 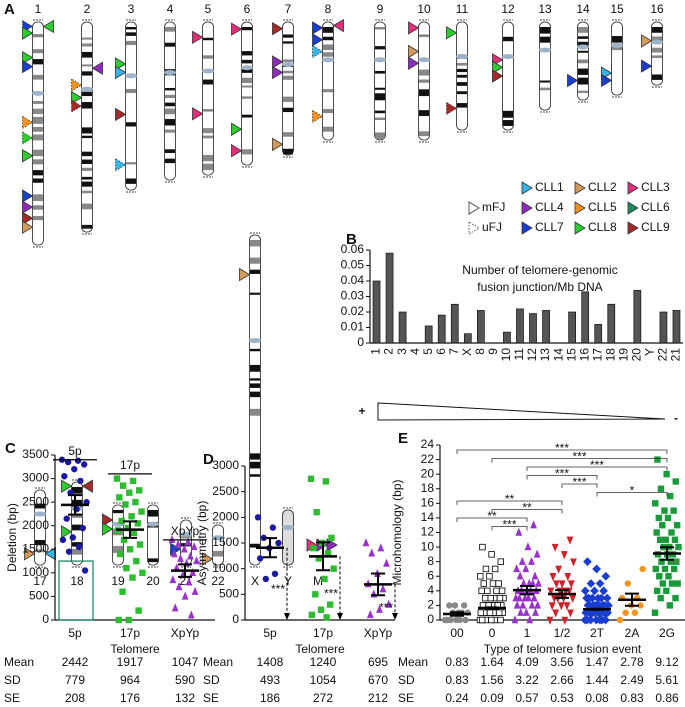 I want to click on gradient-wedge, so click(x=521, y=411).